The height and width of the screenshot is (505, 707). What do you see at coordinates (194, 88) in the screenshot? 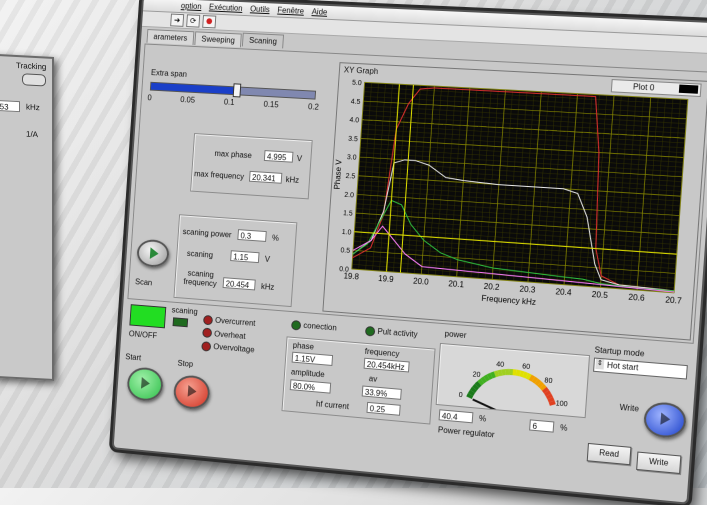
I see `extra-span-fill` at bounding box center [194, 88].